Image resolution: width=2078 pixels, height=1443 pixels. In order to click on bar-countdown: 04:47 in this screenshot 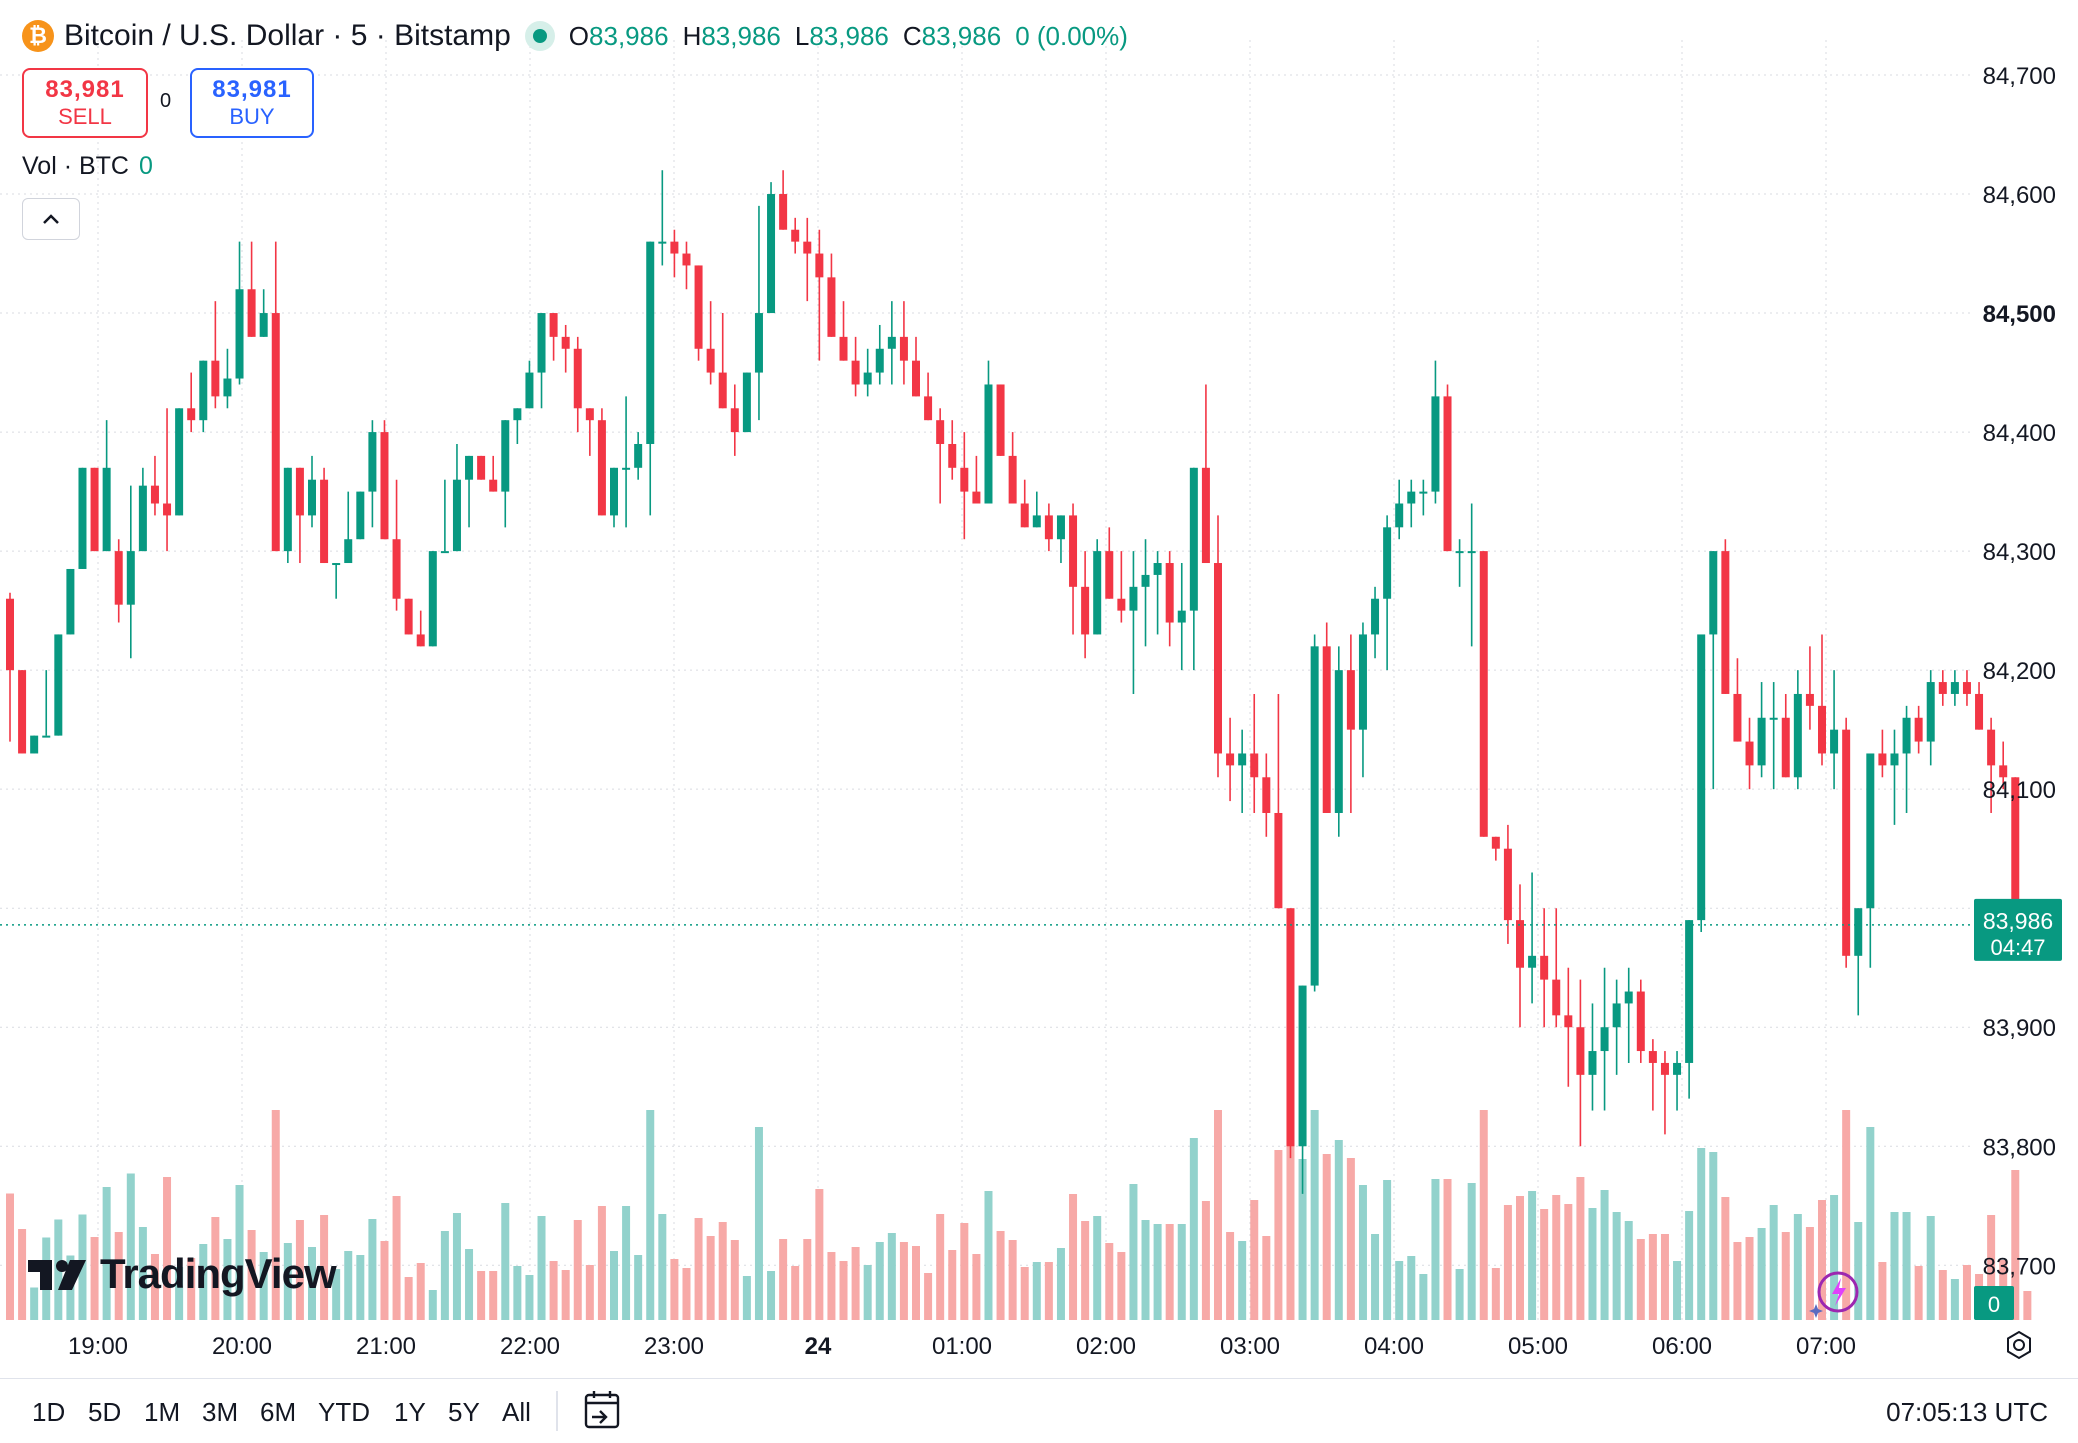, I will do `click(2017, 947)`.